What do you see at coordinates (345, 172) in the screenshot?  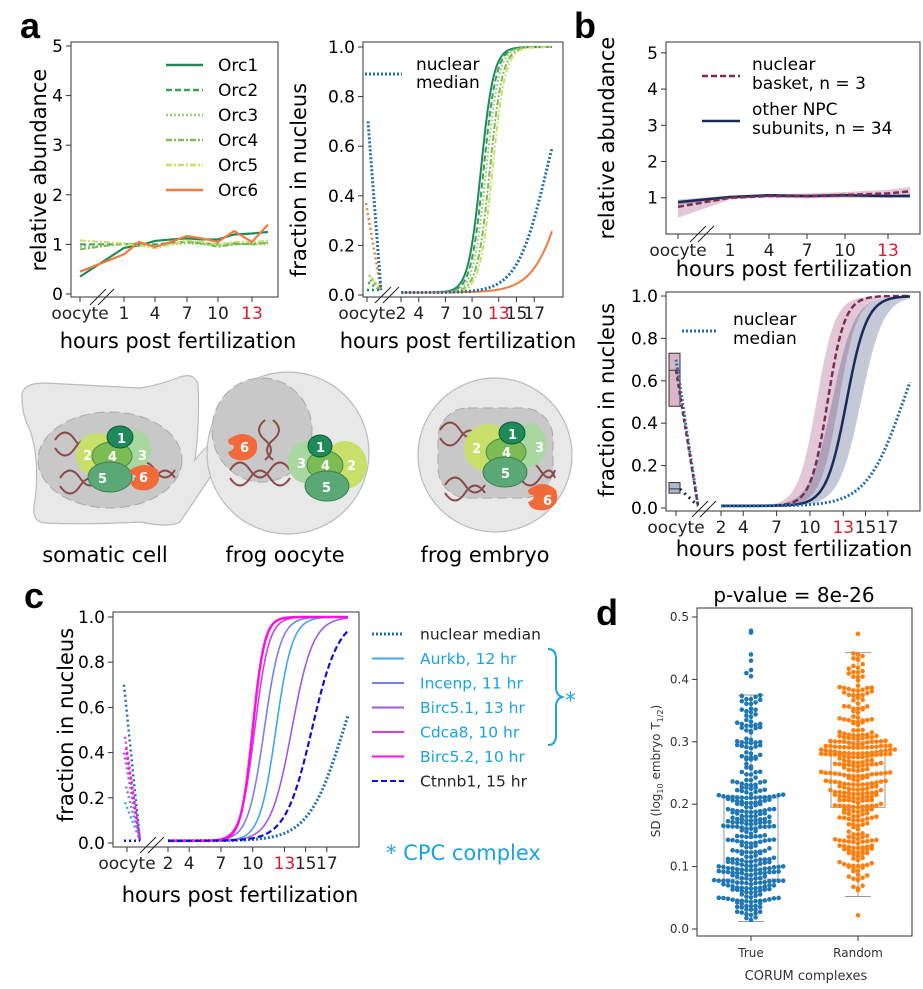 I see `y-ticks: 0.0 0.2 0.4 0.6 0.8 1.0` at bounding box center [345, 172].